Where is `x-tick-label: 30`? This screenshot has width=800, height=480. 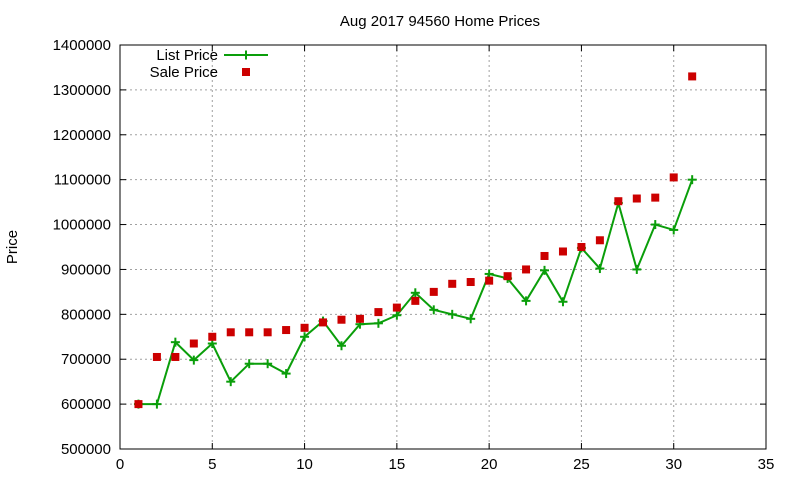 x-tick-label: 30 is located at coordinates (673, 464).